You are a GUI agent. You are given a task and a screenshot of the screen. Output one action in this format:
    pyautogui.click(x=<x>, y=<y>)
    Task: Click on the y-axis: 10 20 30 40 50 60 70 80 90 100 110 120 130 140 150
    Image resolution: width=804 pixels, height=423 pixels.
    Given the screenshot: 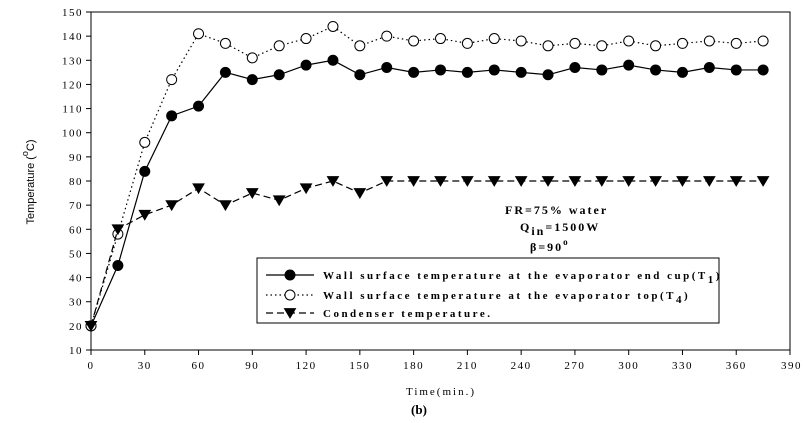 What is the action you would take?
    pyautogui.click(x=76, y=182)
    